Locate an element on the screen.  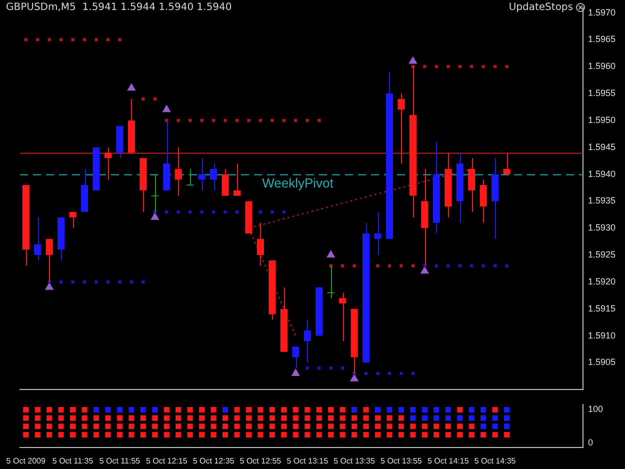
y-tick-label: 100 is located at coordinates (596, 409).